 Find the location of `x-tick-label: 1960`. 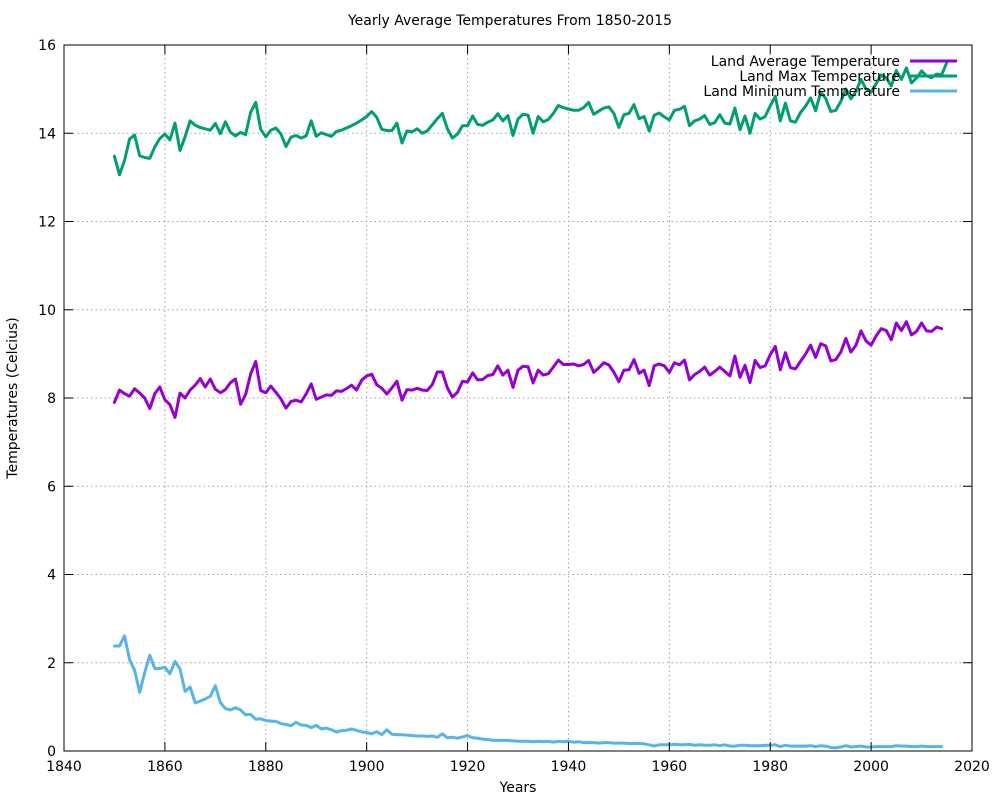

x-tick-label: 1960 is located at coordinates (670, 767).